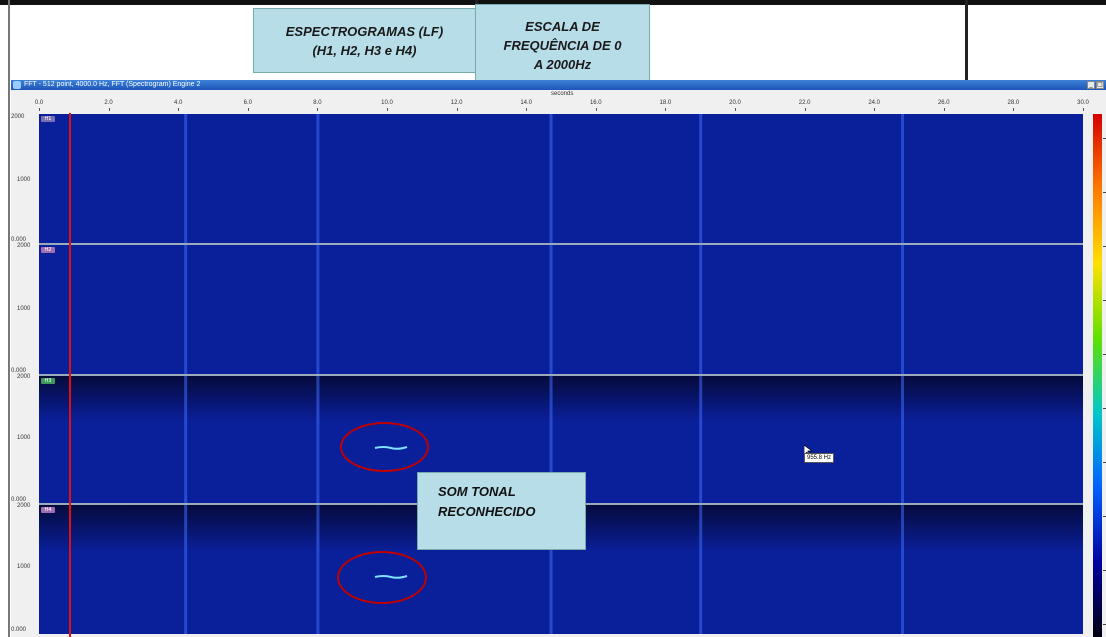  Describe the element at coordinates (562, 94) in the screenshot. I see `x-axis-title: seconds` at that location.